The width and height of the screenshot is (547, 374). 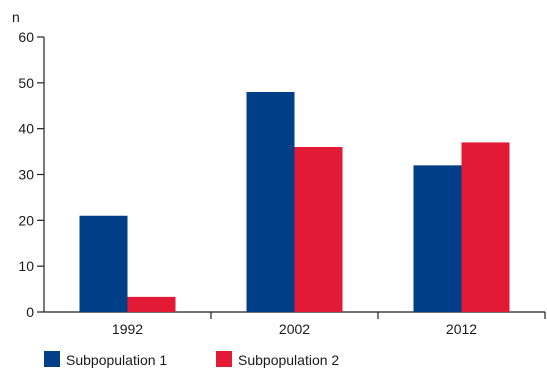 What do you see at coordinates (151, 304) in the screenshot?
I see `bar-series-2-1992` at bounding box center [151, 304].